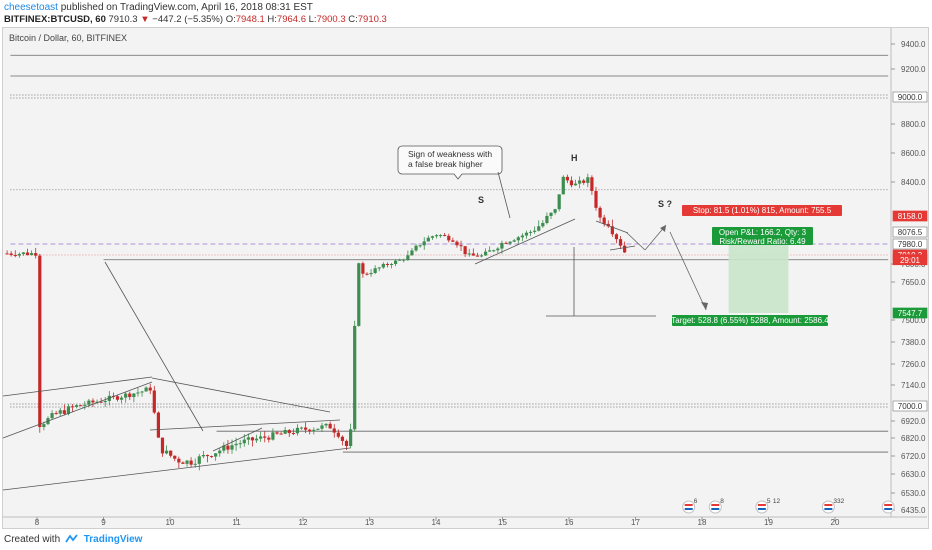  Describe the element at coordinates (123, 19) in the screenshot. I see `last-price: 7910.3` at that location.